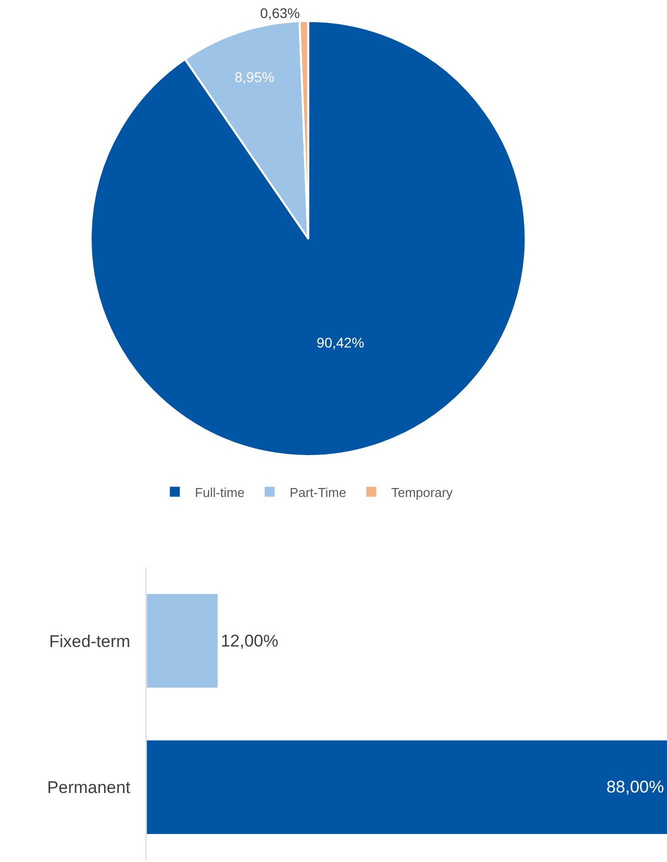 The image size is (667, 862). I want to click on legend-label: Temporary, so click(422, 492).